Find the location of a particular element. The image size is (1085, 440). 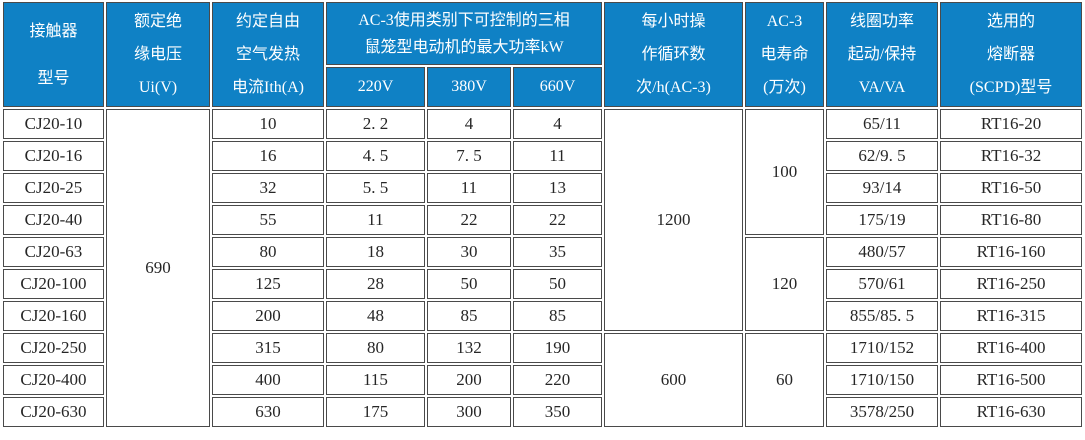

cell-kw-380v: 85 is located at coordinates (468, 316).